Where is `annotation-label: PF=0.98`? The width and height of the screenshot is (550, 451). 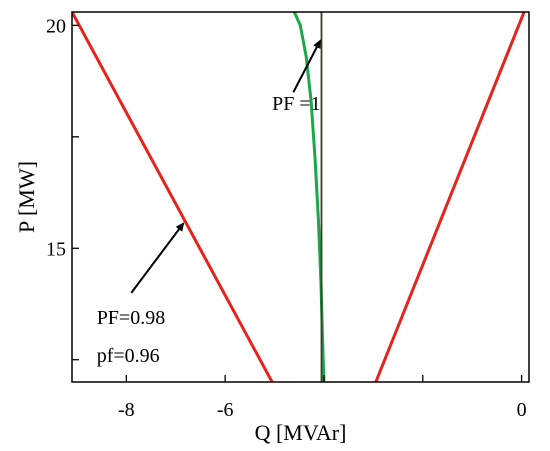
annotation-label: PF=0.98 is located at coordinates (131, 318).